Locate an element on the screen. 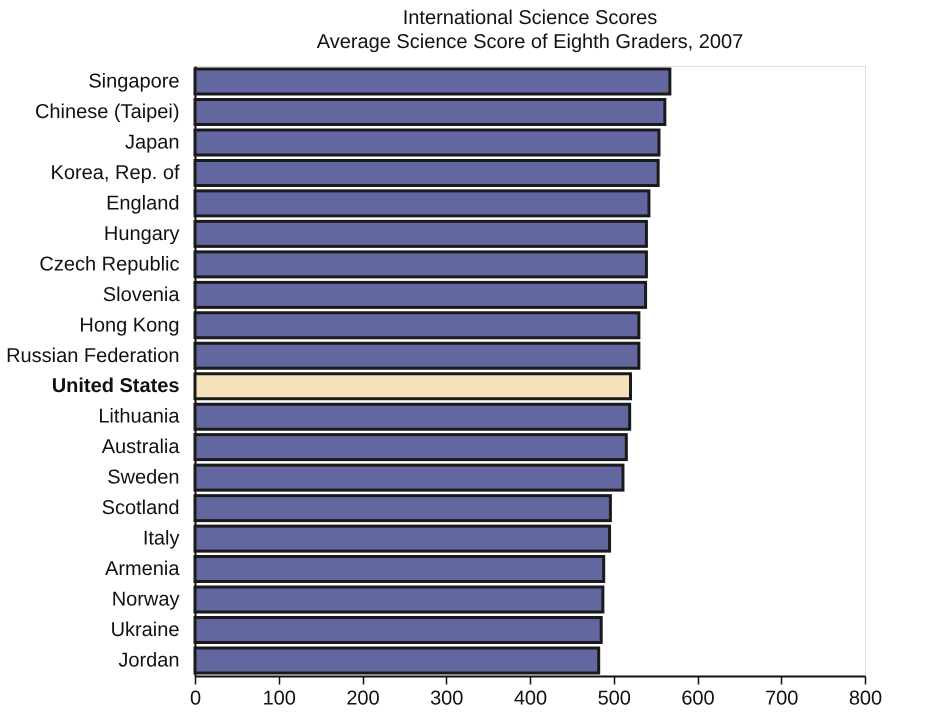 The width and height of the screenshot is (935, 718). y-tick-label: Korea, Rep. of is located at coordinates (115, 173).